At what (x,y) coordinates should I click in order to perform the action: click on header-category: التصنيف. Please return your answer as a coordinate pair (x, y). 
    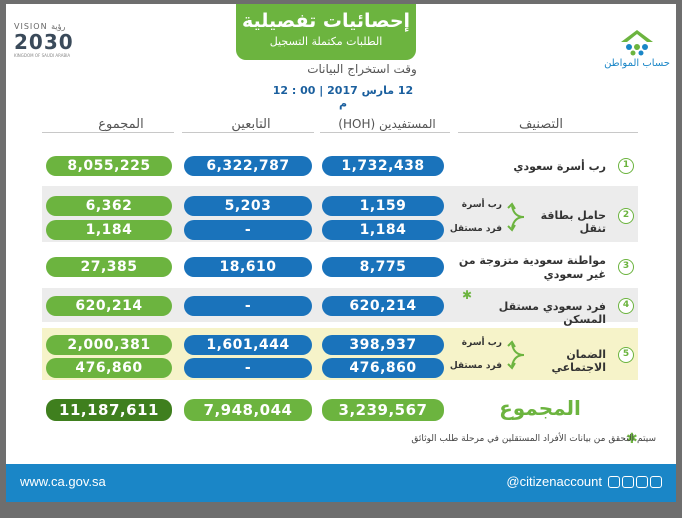
    Looking at the image, I should click on (541, 124).